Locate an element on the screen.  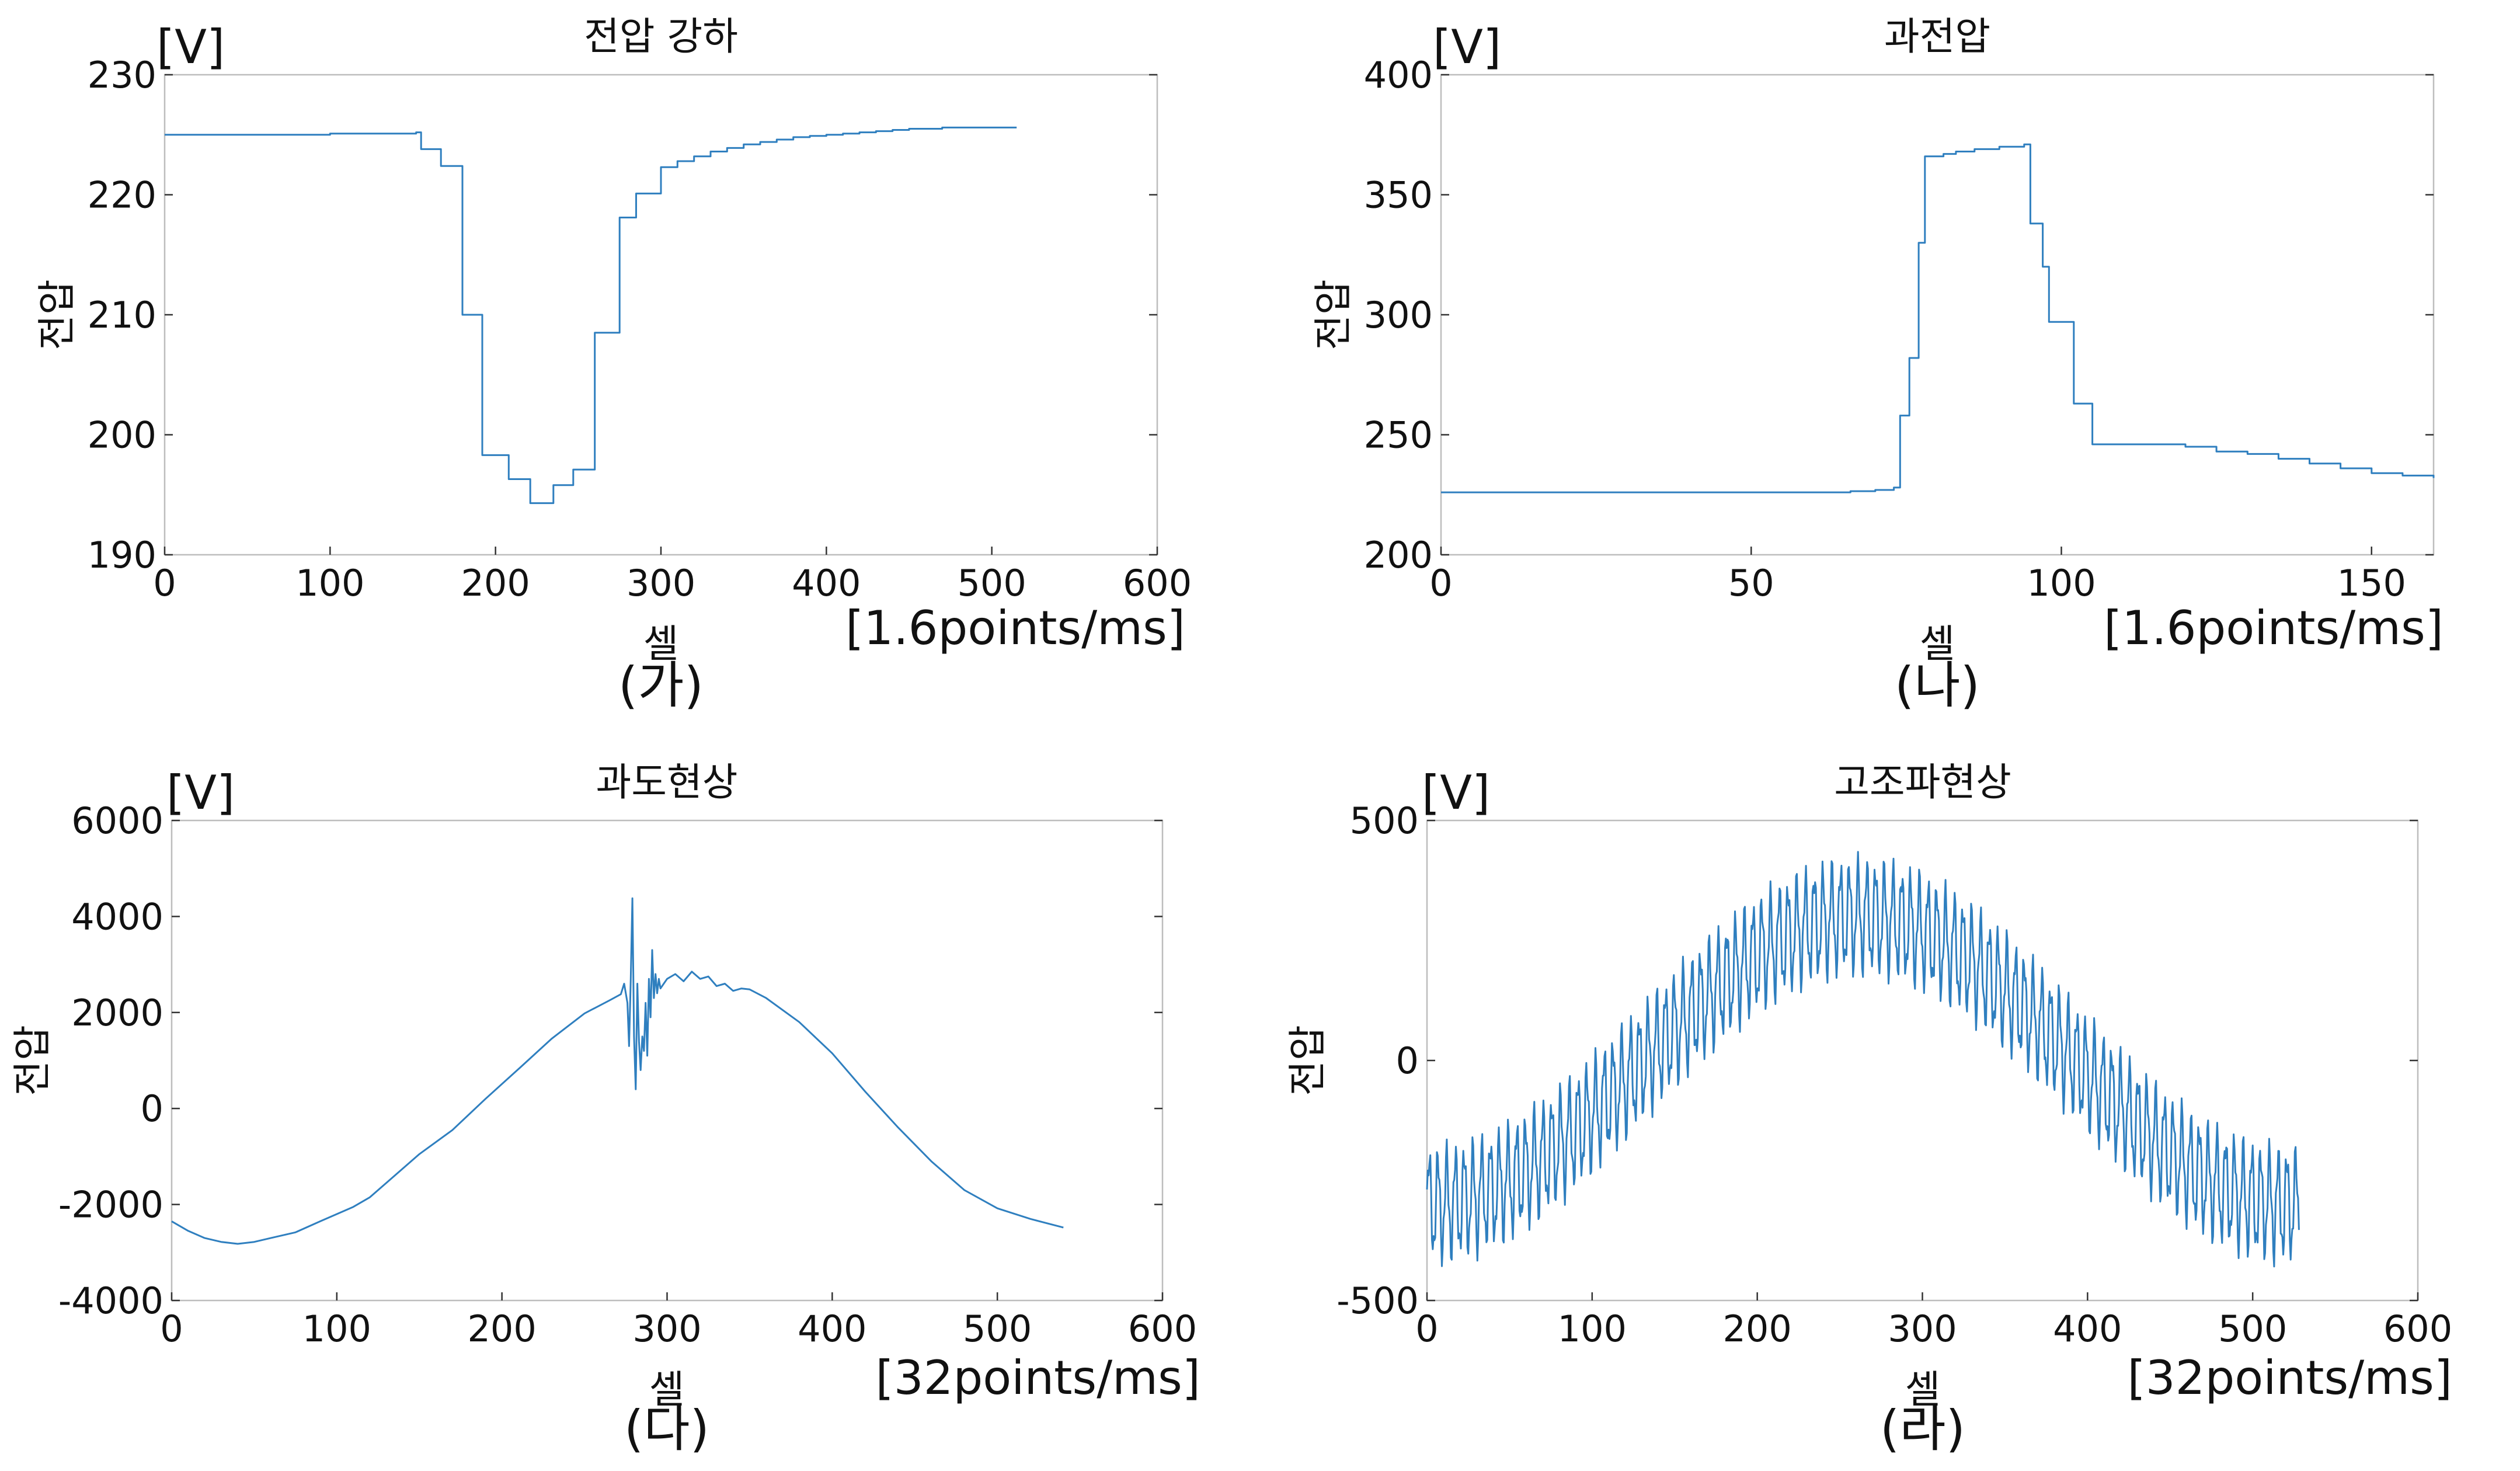
y-tick-label: 2000 is located at coordinates (117, 1013).